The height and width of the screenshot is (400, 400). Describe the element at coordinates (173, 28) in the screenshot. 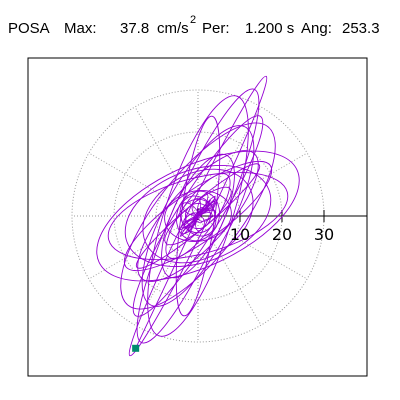

I see `max-unit: cm/s` at that location.